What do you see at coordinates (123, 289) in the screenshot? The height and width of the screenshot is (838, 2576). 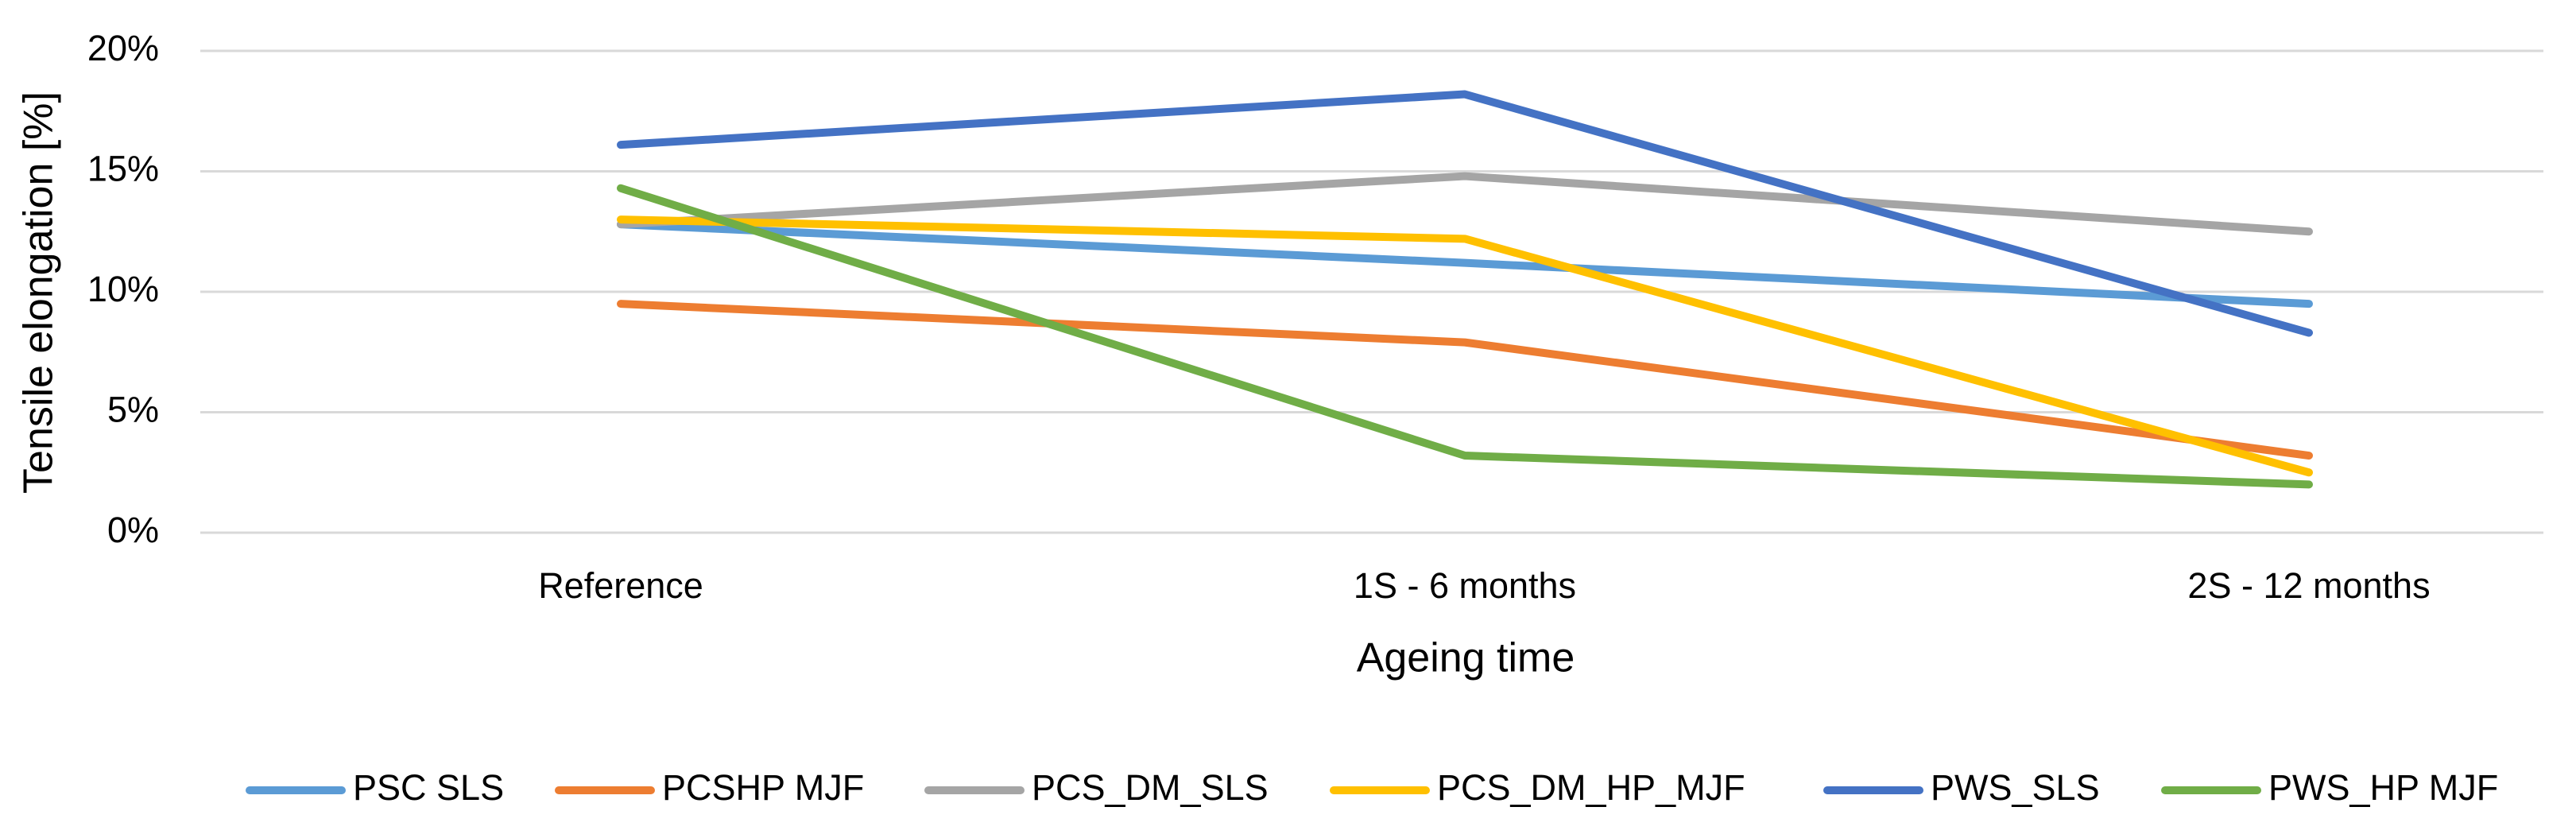 I see `y-tick-label: 10%` at bounding box center [123, 289].